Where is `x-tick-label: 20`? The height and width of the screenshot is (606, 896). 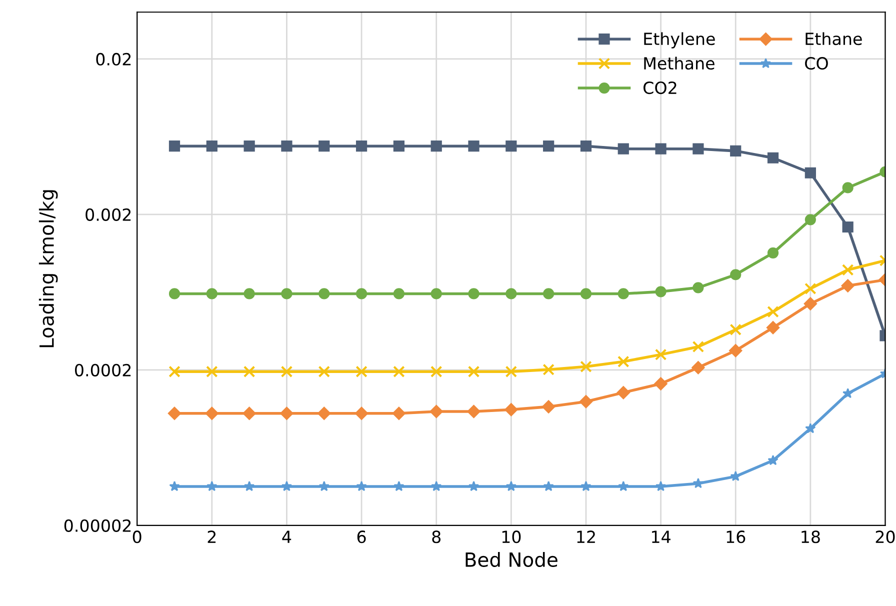 x-tick-label: 20 is located at coordinates (885, 537).